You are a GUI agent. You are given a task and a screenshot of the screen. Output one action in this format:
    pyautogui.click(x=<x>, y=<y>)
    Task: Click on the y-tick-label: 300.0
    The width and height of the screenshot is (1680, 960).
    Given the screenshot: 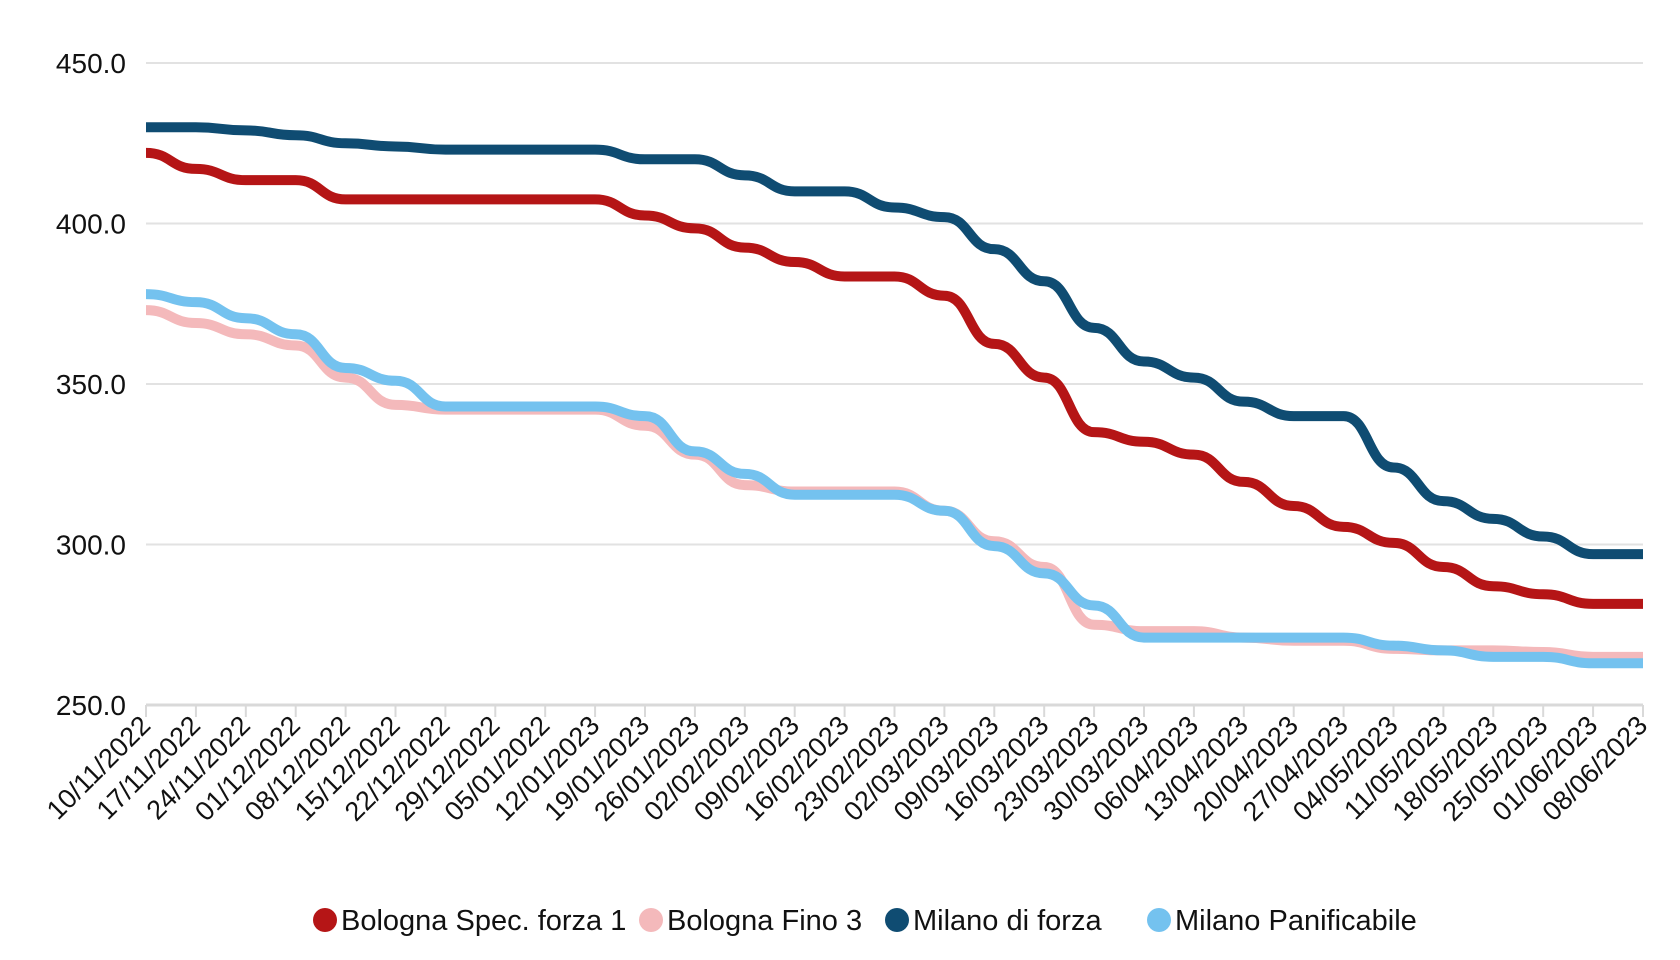 What is the action you would take?
    pyautogui.click(x=91, y=545)
    